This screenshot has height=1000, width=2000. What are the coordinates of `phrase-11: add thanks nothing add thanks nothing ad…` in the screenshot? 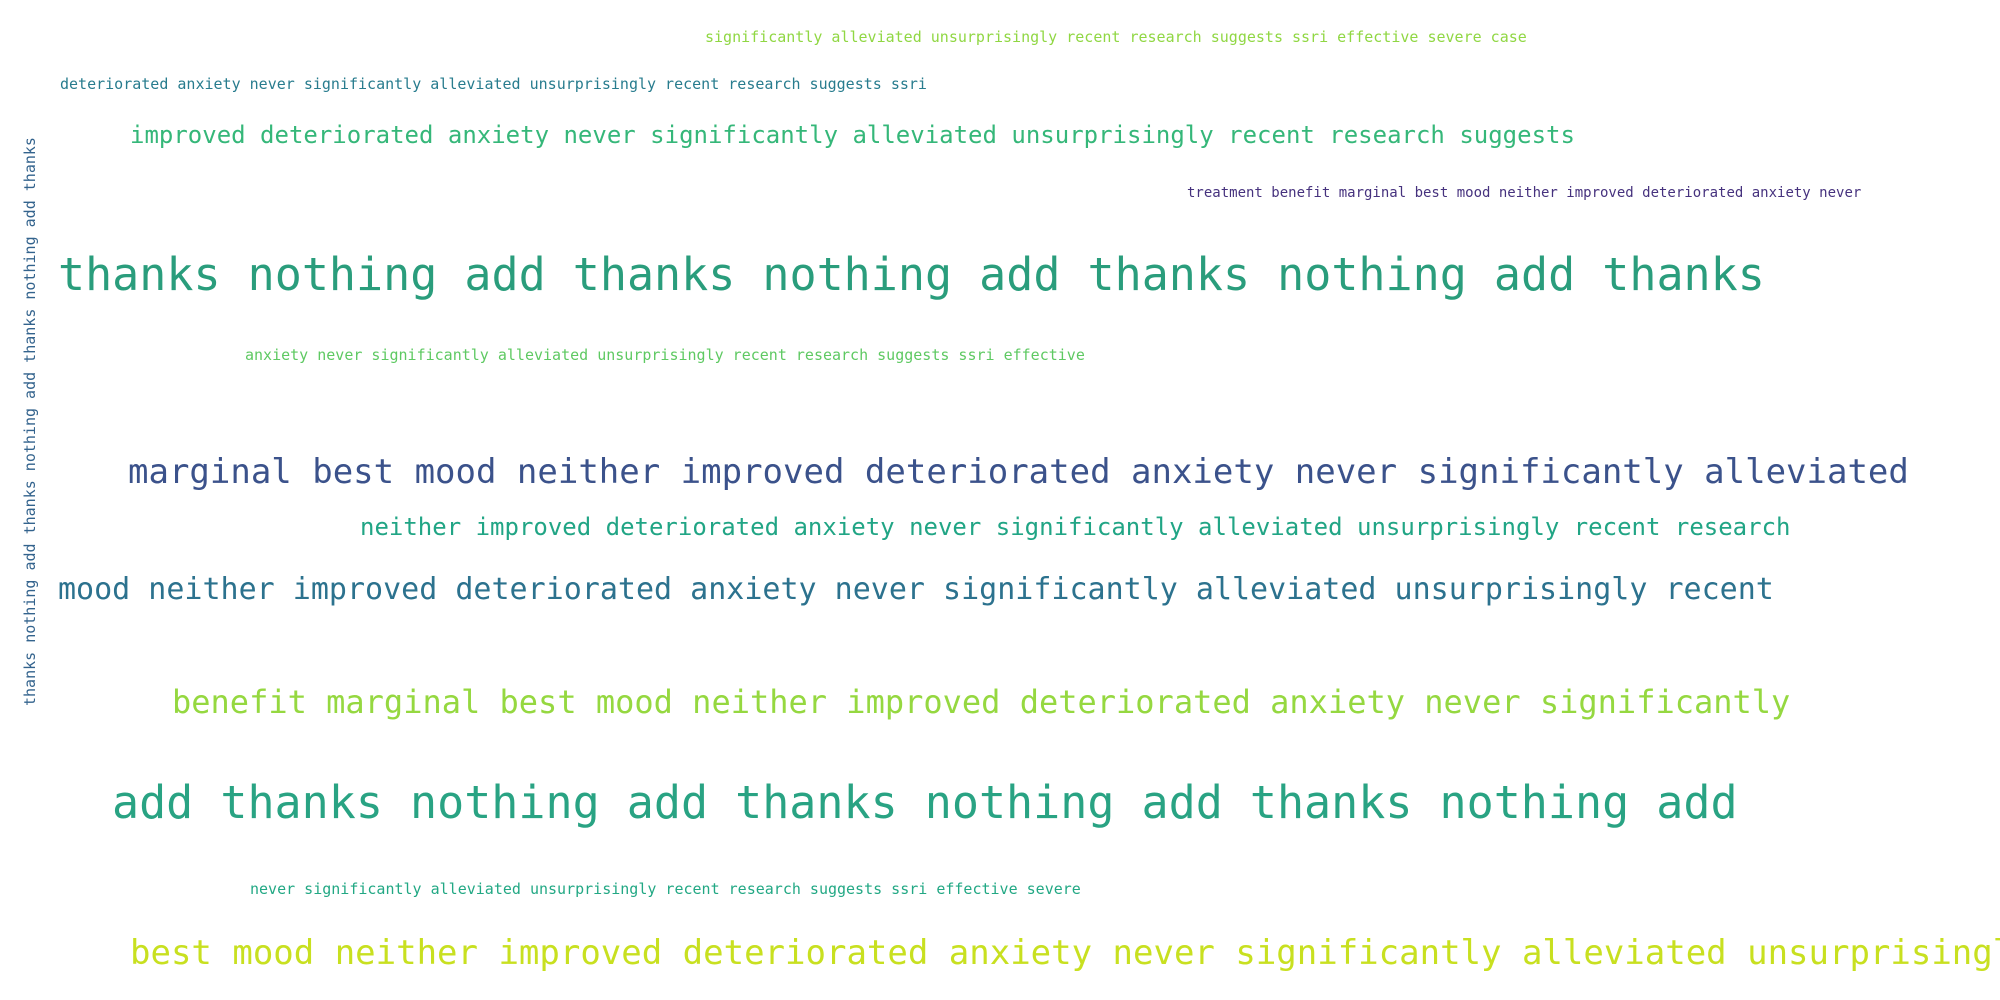 It's located at (925, 802).